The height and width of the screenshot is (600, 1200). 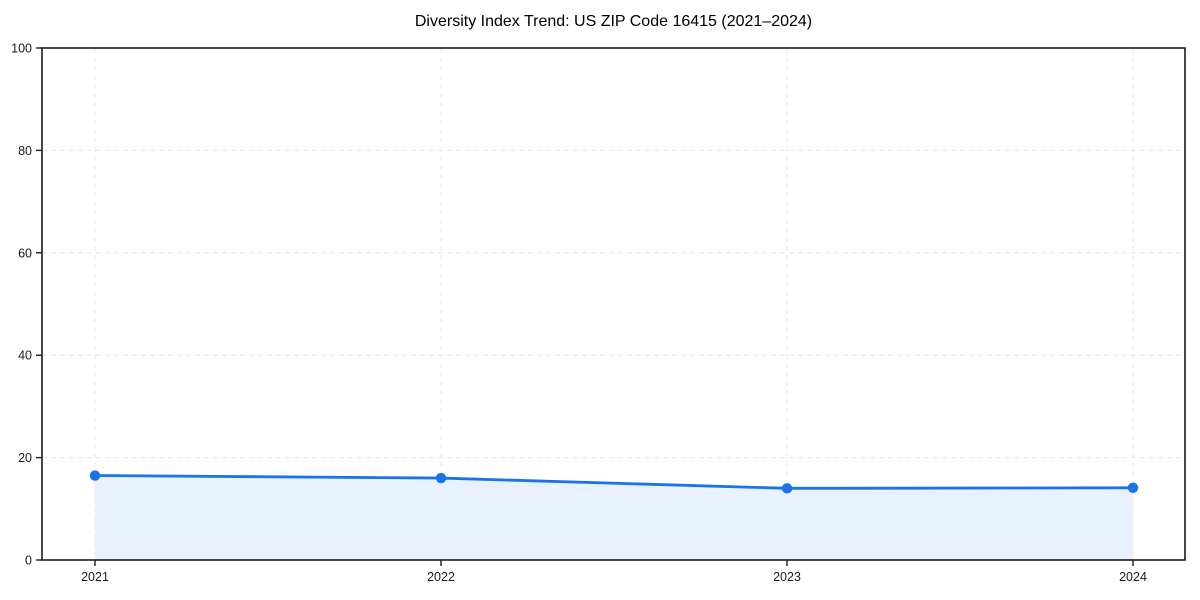 I want to click on y-axis-tick-label: 80, so click(x=25, y=151).